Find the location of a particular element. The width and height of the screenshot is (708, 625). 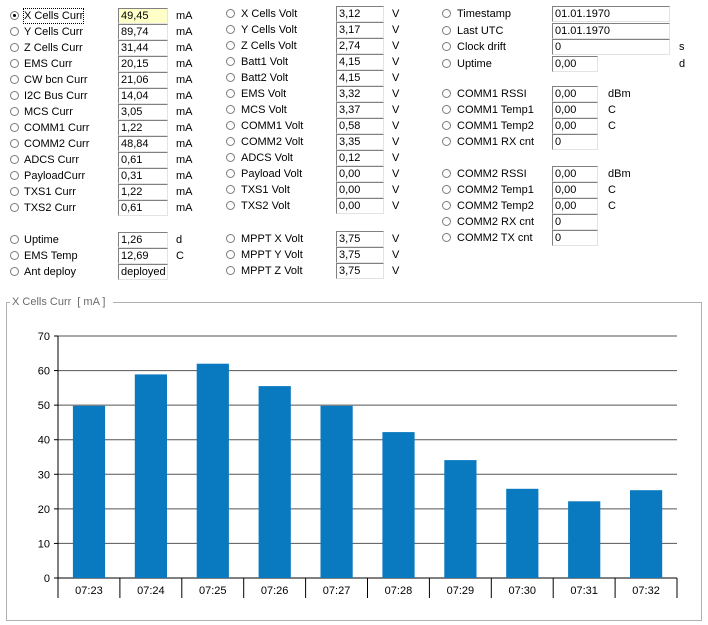

label-comm1-rssi: COMM1 RSSI is located at coordinates (492, 94).